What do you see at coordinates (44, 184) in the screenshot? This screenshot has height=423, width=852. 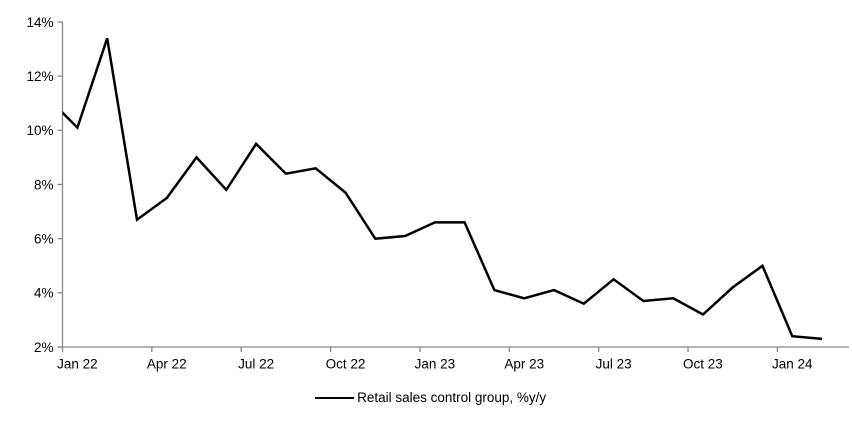 I see `y-tick-label: 8%` at bounding box center [44, 184].